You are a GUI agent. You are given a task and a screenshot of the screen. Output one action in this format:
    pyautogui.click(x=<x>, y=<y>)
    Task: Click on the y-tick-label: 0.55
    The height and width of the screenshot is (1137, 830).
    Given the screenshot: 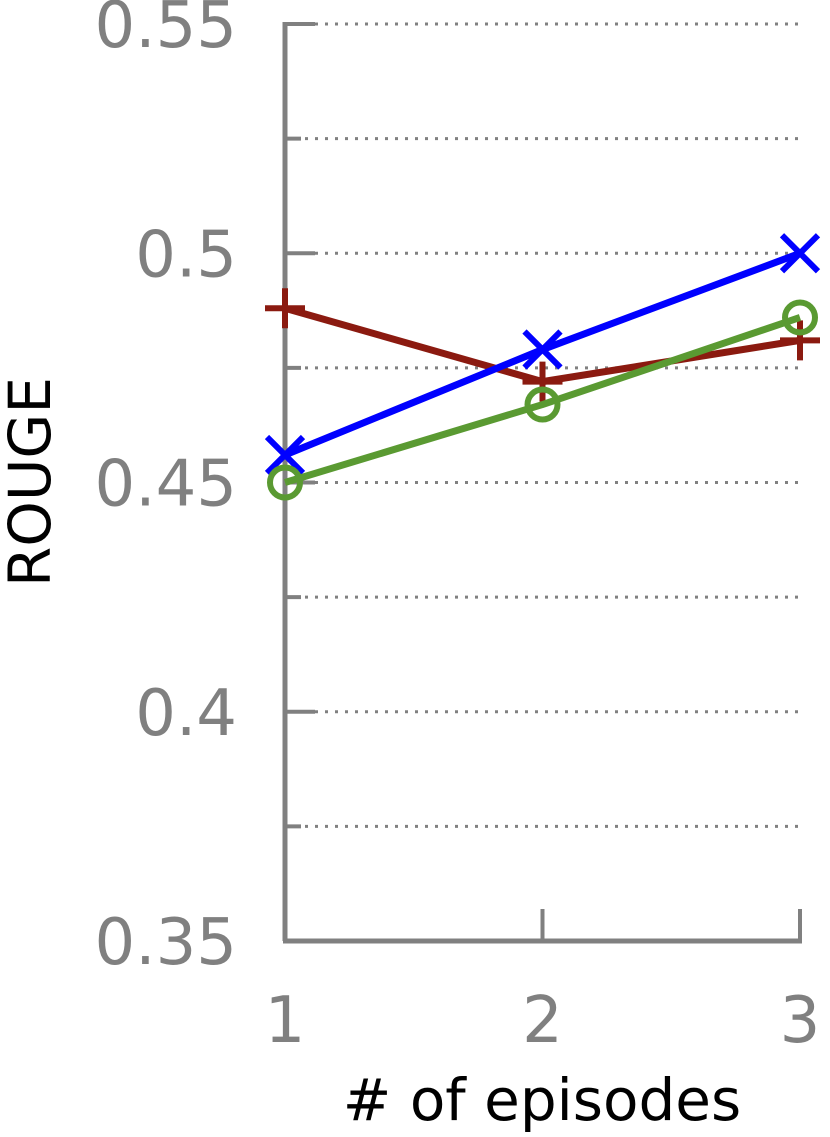 What is the action you would take?
    pyautogui.click(x=166, y=31)
    